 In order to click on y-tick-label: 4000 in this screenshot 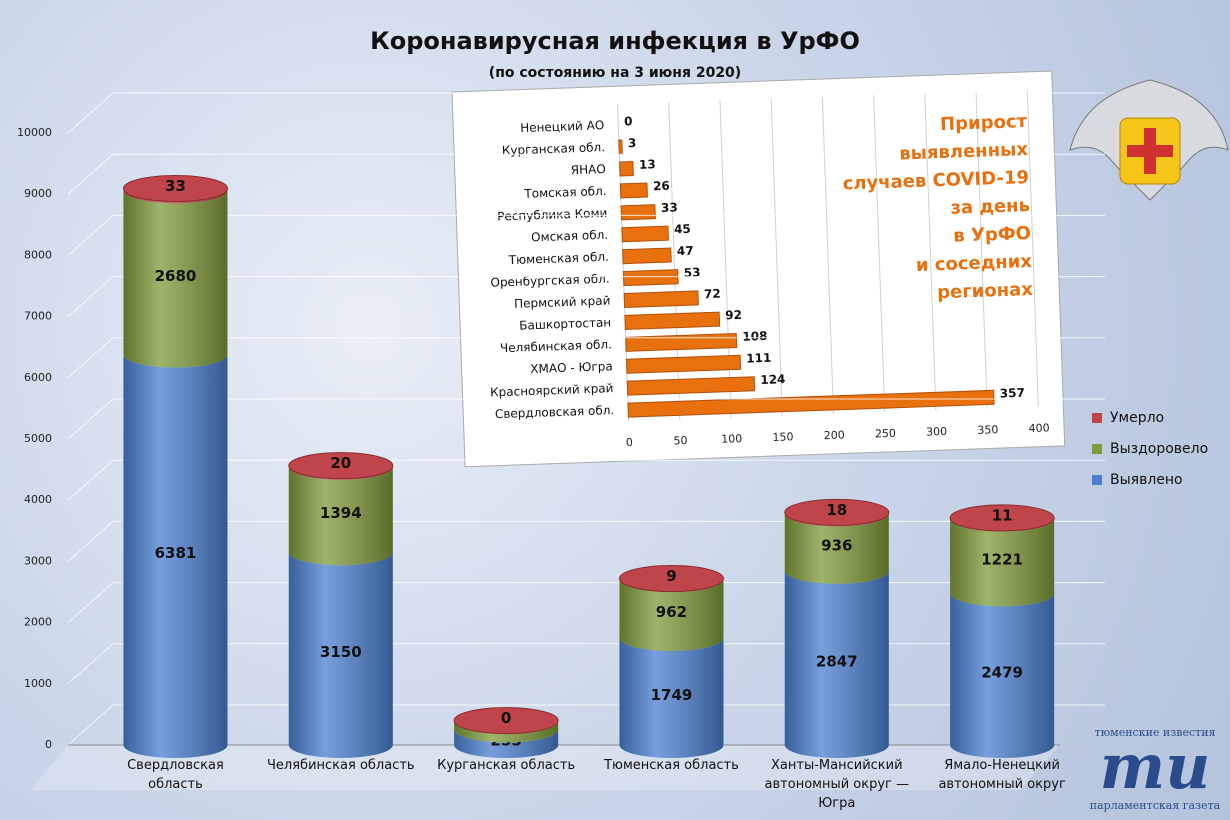, I will do `click(38, 499)`.